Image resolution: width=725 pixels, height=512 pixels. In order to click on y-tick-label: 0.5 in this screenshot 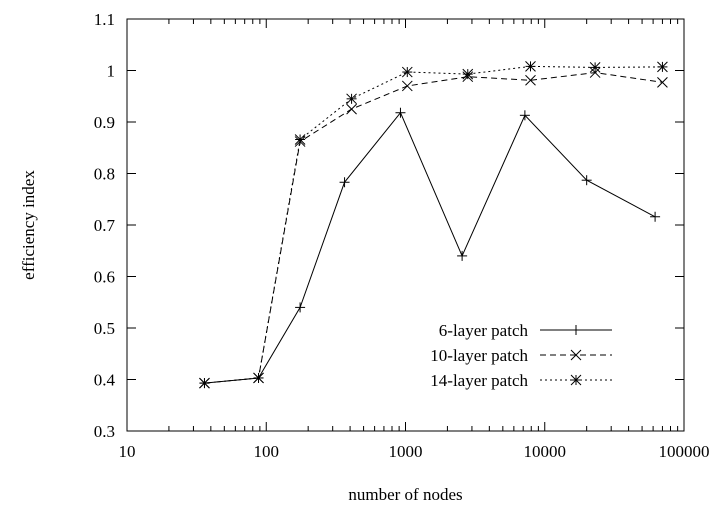, I will do `click(104, 328)`.